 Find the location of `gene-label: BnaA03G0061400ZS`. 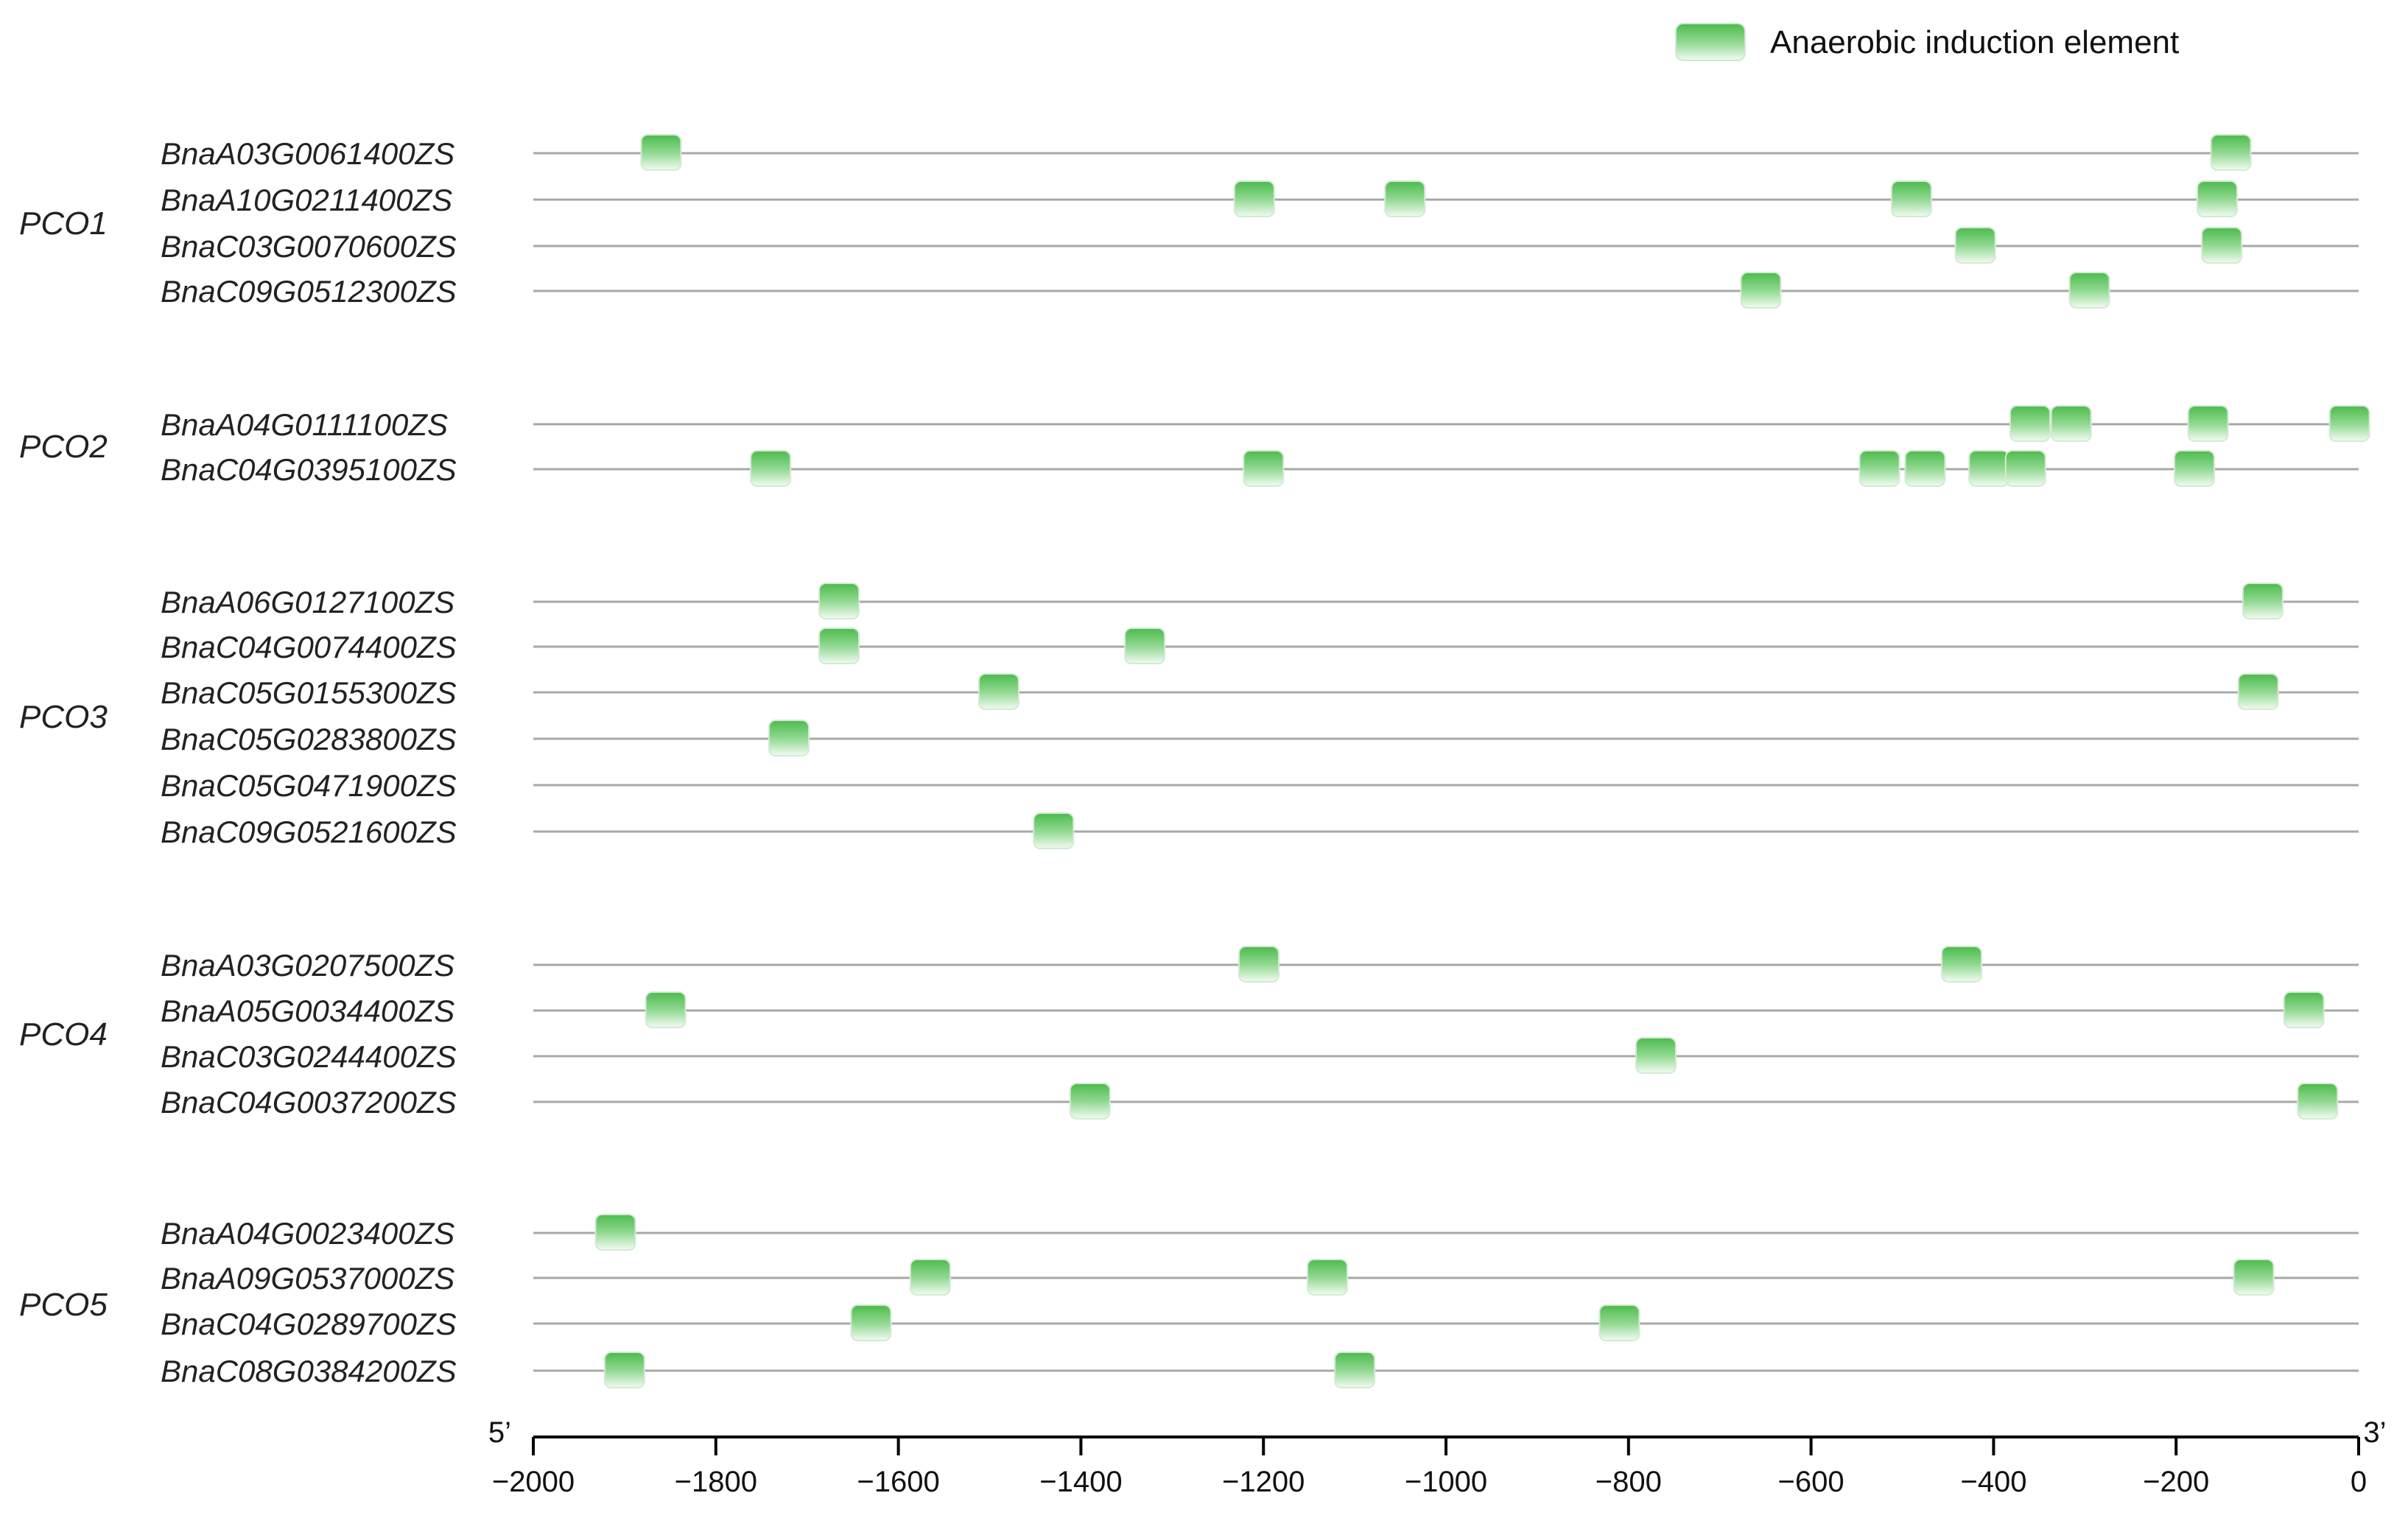

gene-label: BnaA03G0061400ZS is located at coordinates (307, 153).